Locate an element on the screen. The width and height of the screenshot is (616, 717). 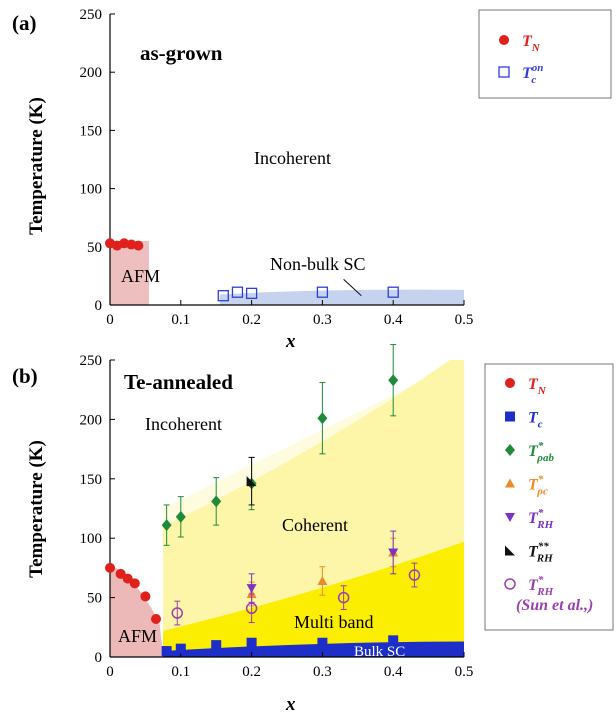
coherent-label: Coherent is located at coordinates (315, 525).